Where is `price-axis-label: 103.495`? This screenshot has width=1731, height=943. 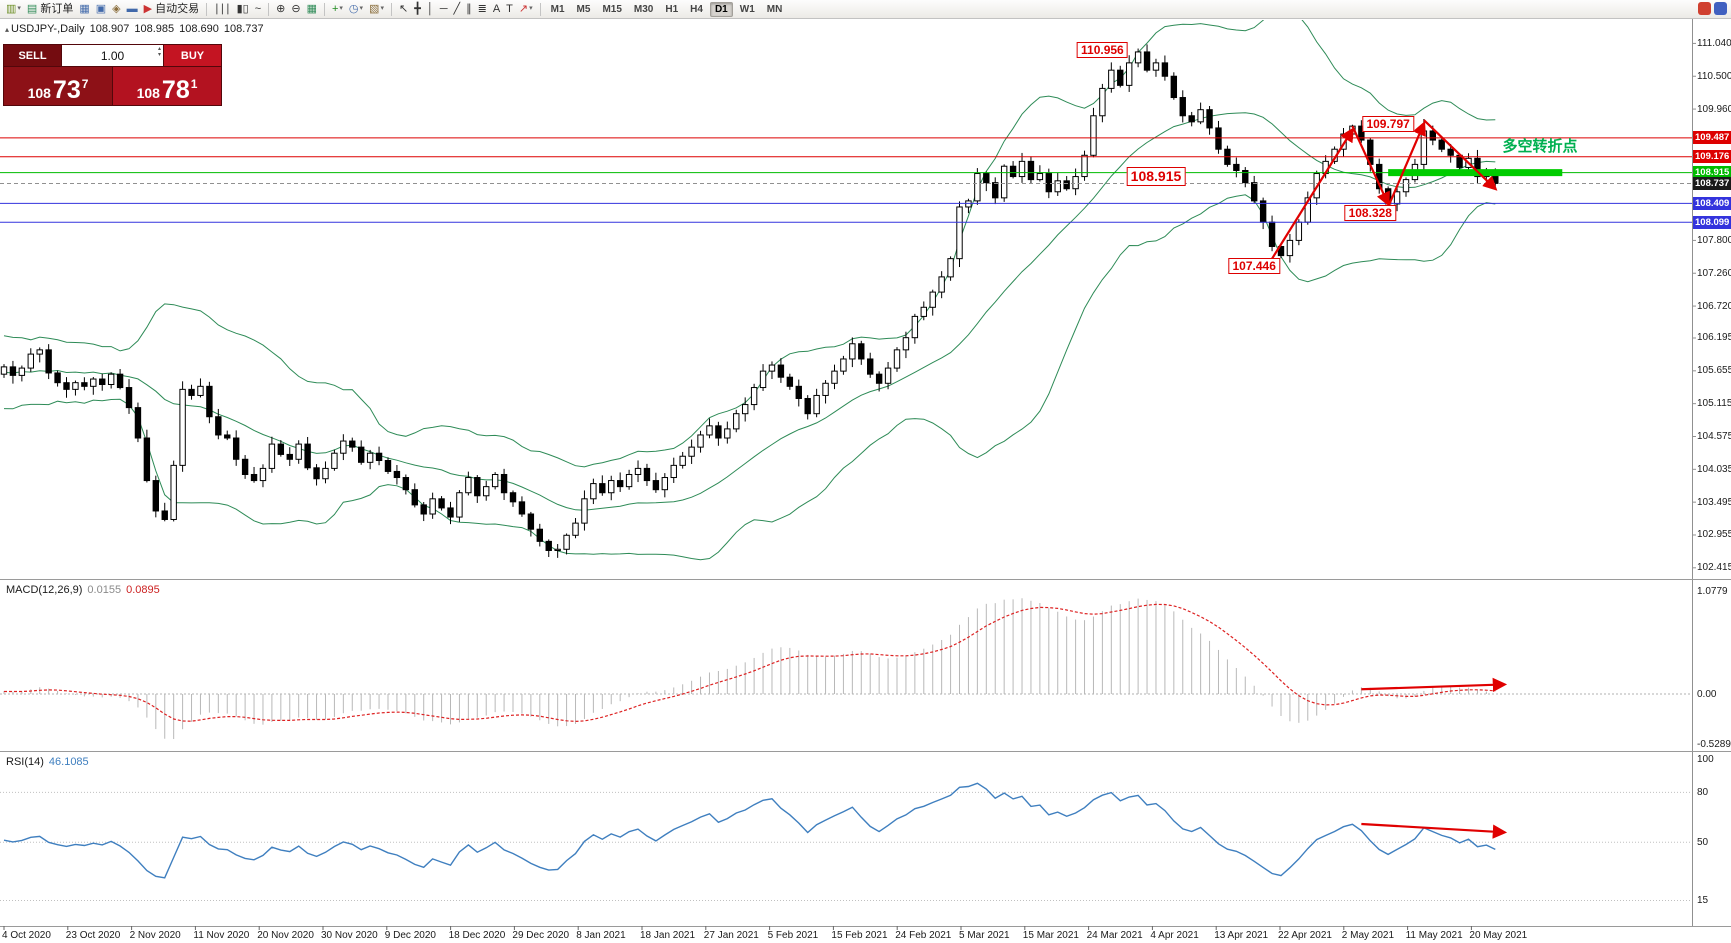
price-axis-label: 103.495 is located at coordinates (1714, 502).